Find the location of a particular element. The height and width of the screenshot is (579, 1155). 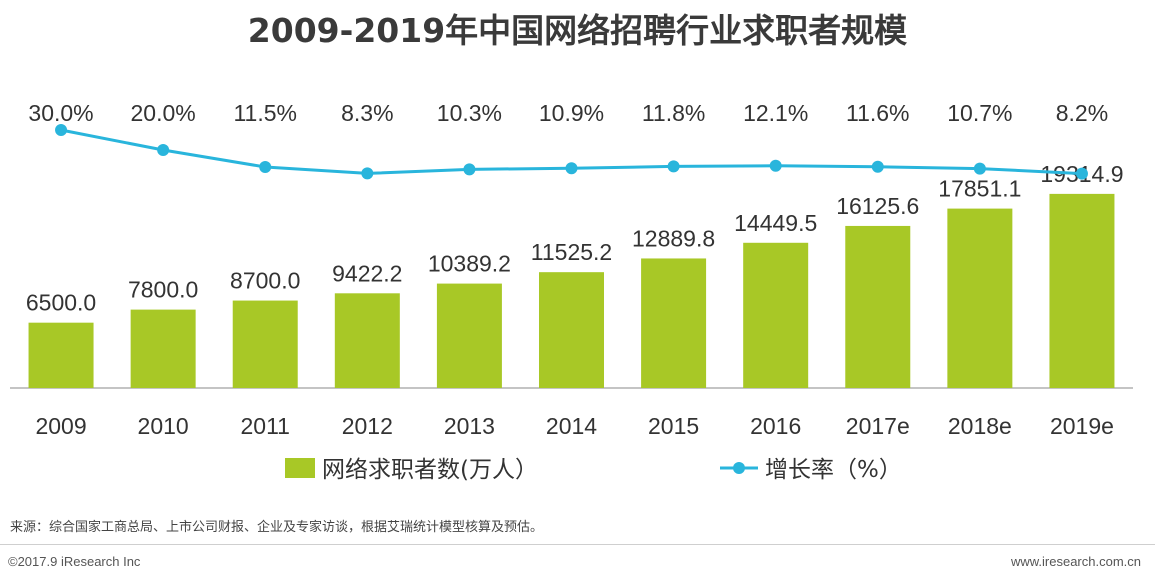

bar-2009 is located at coordinates (61, 355).